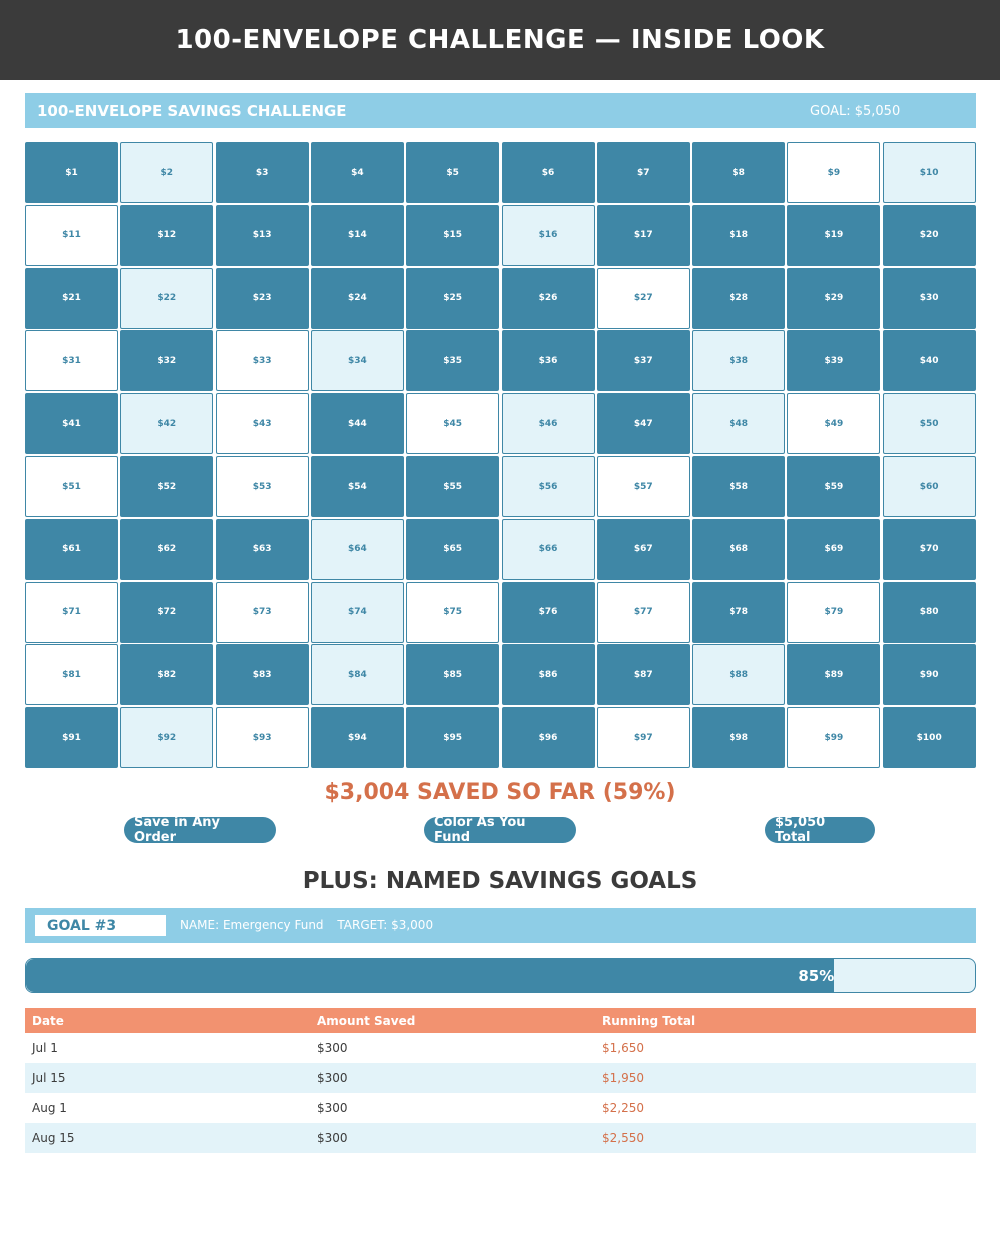 The image size is (1000, 1250). What do you see at coordinates (167, 424) in the screenshot?
I see `envelope-cell: $42` at bounding box center [167, 424].